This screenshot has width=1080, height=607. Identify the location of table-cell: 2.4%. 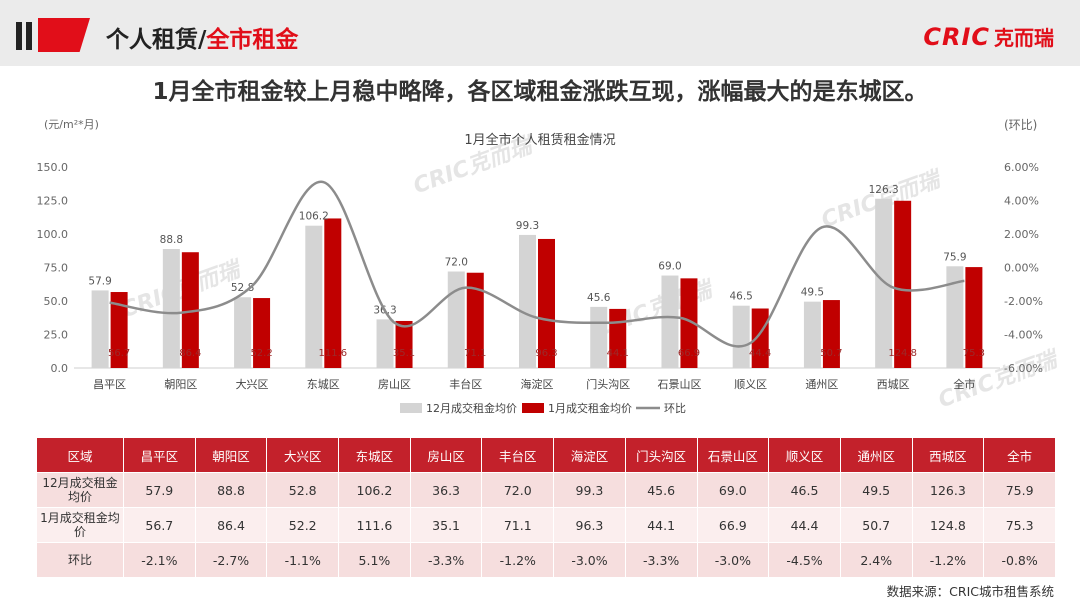
(876, 560).